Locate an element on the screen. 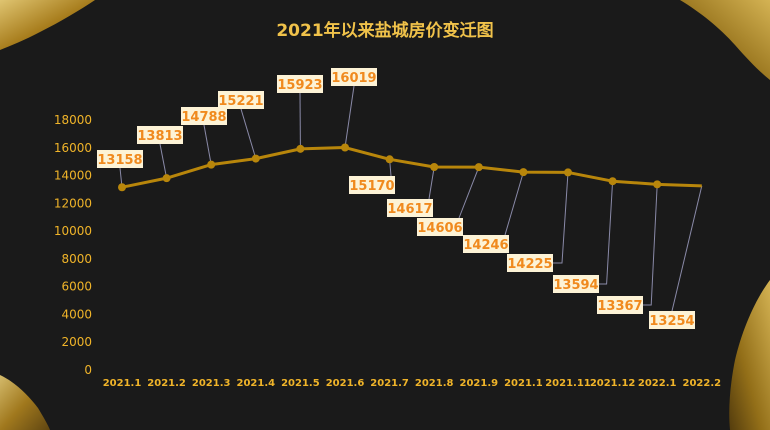 This screenshot has height=430, width=770. data-label: 15923 is located at coordinates (299, 85).